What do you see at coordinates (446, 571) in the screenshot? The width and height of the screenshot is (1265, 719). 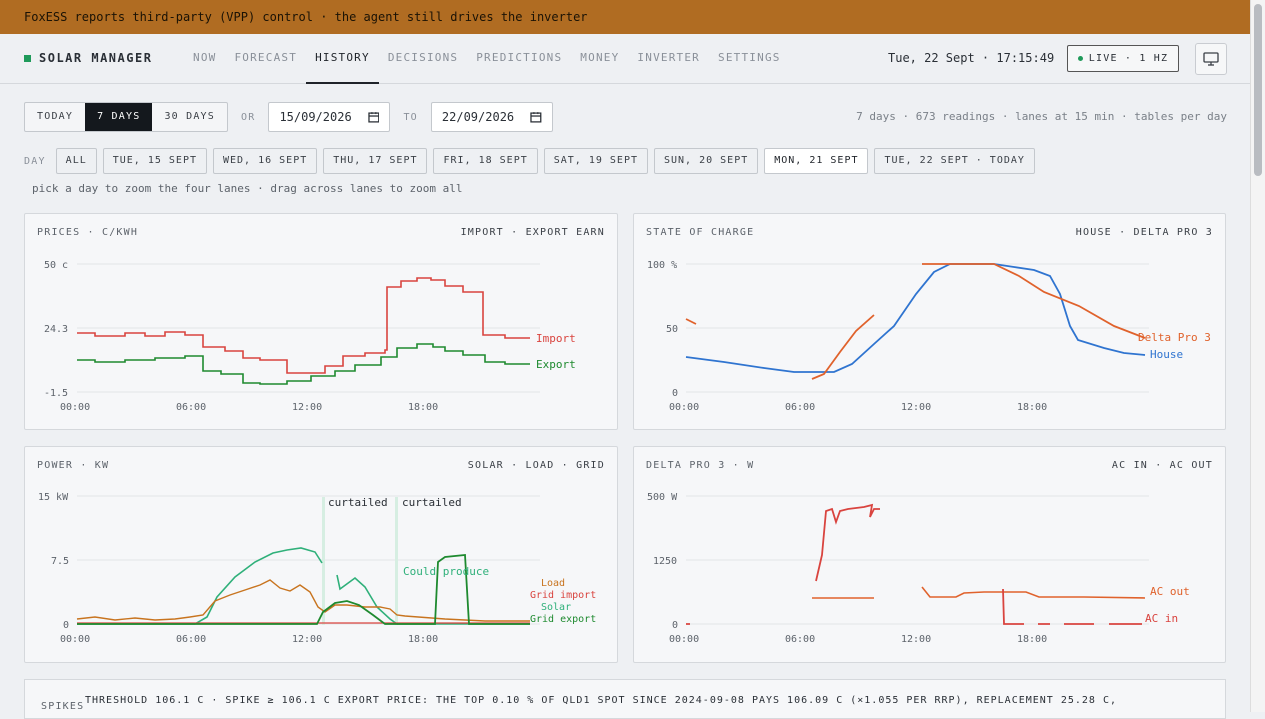 I see `could-produce-annotation: Could produce` at bounding box center [446, 571].